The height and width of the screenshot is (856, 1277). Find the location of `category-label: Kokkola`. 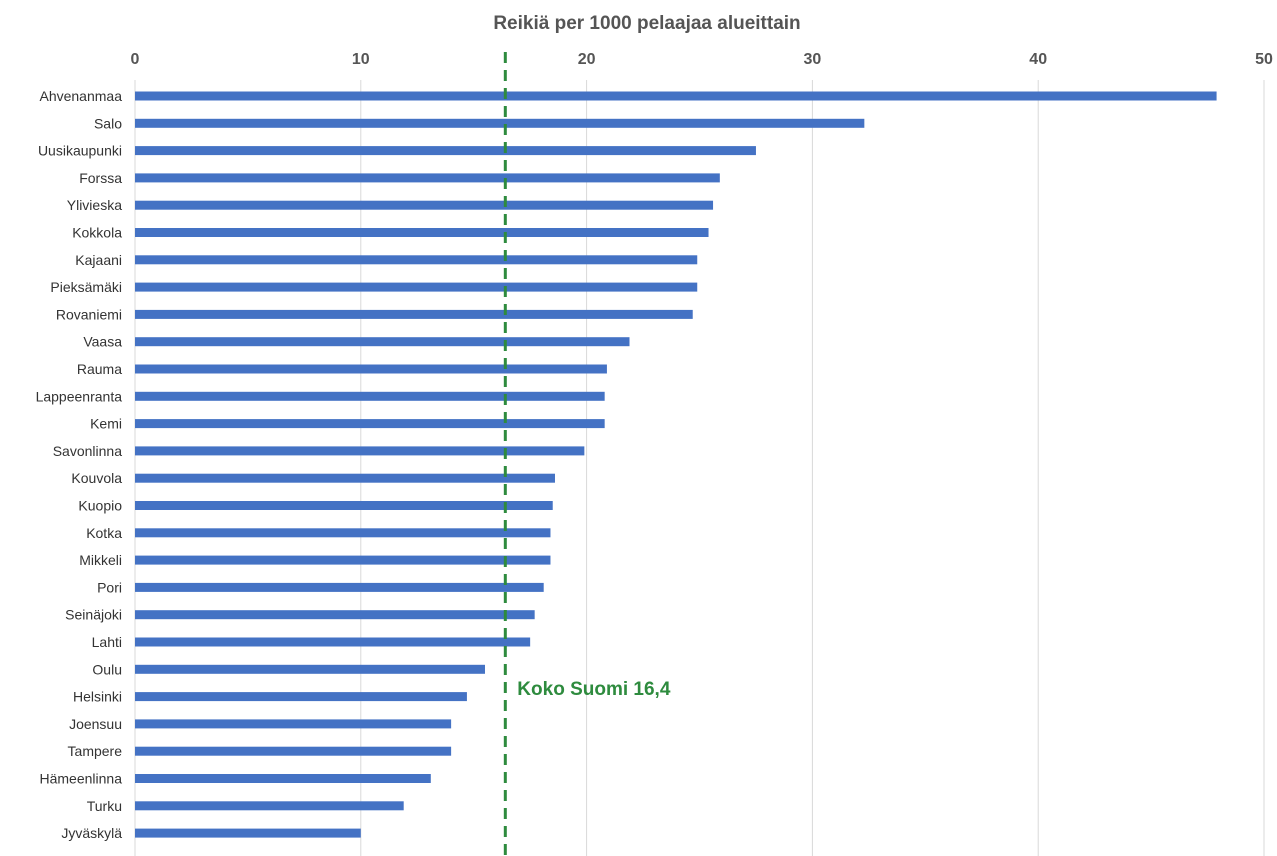

category-label: Kokkola is located at coordinates (97, 233).